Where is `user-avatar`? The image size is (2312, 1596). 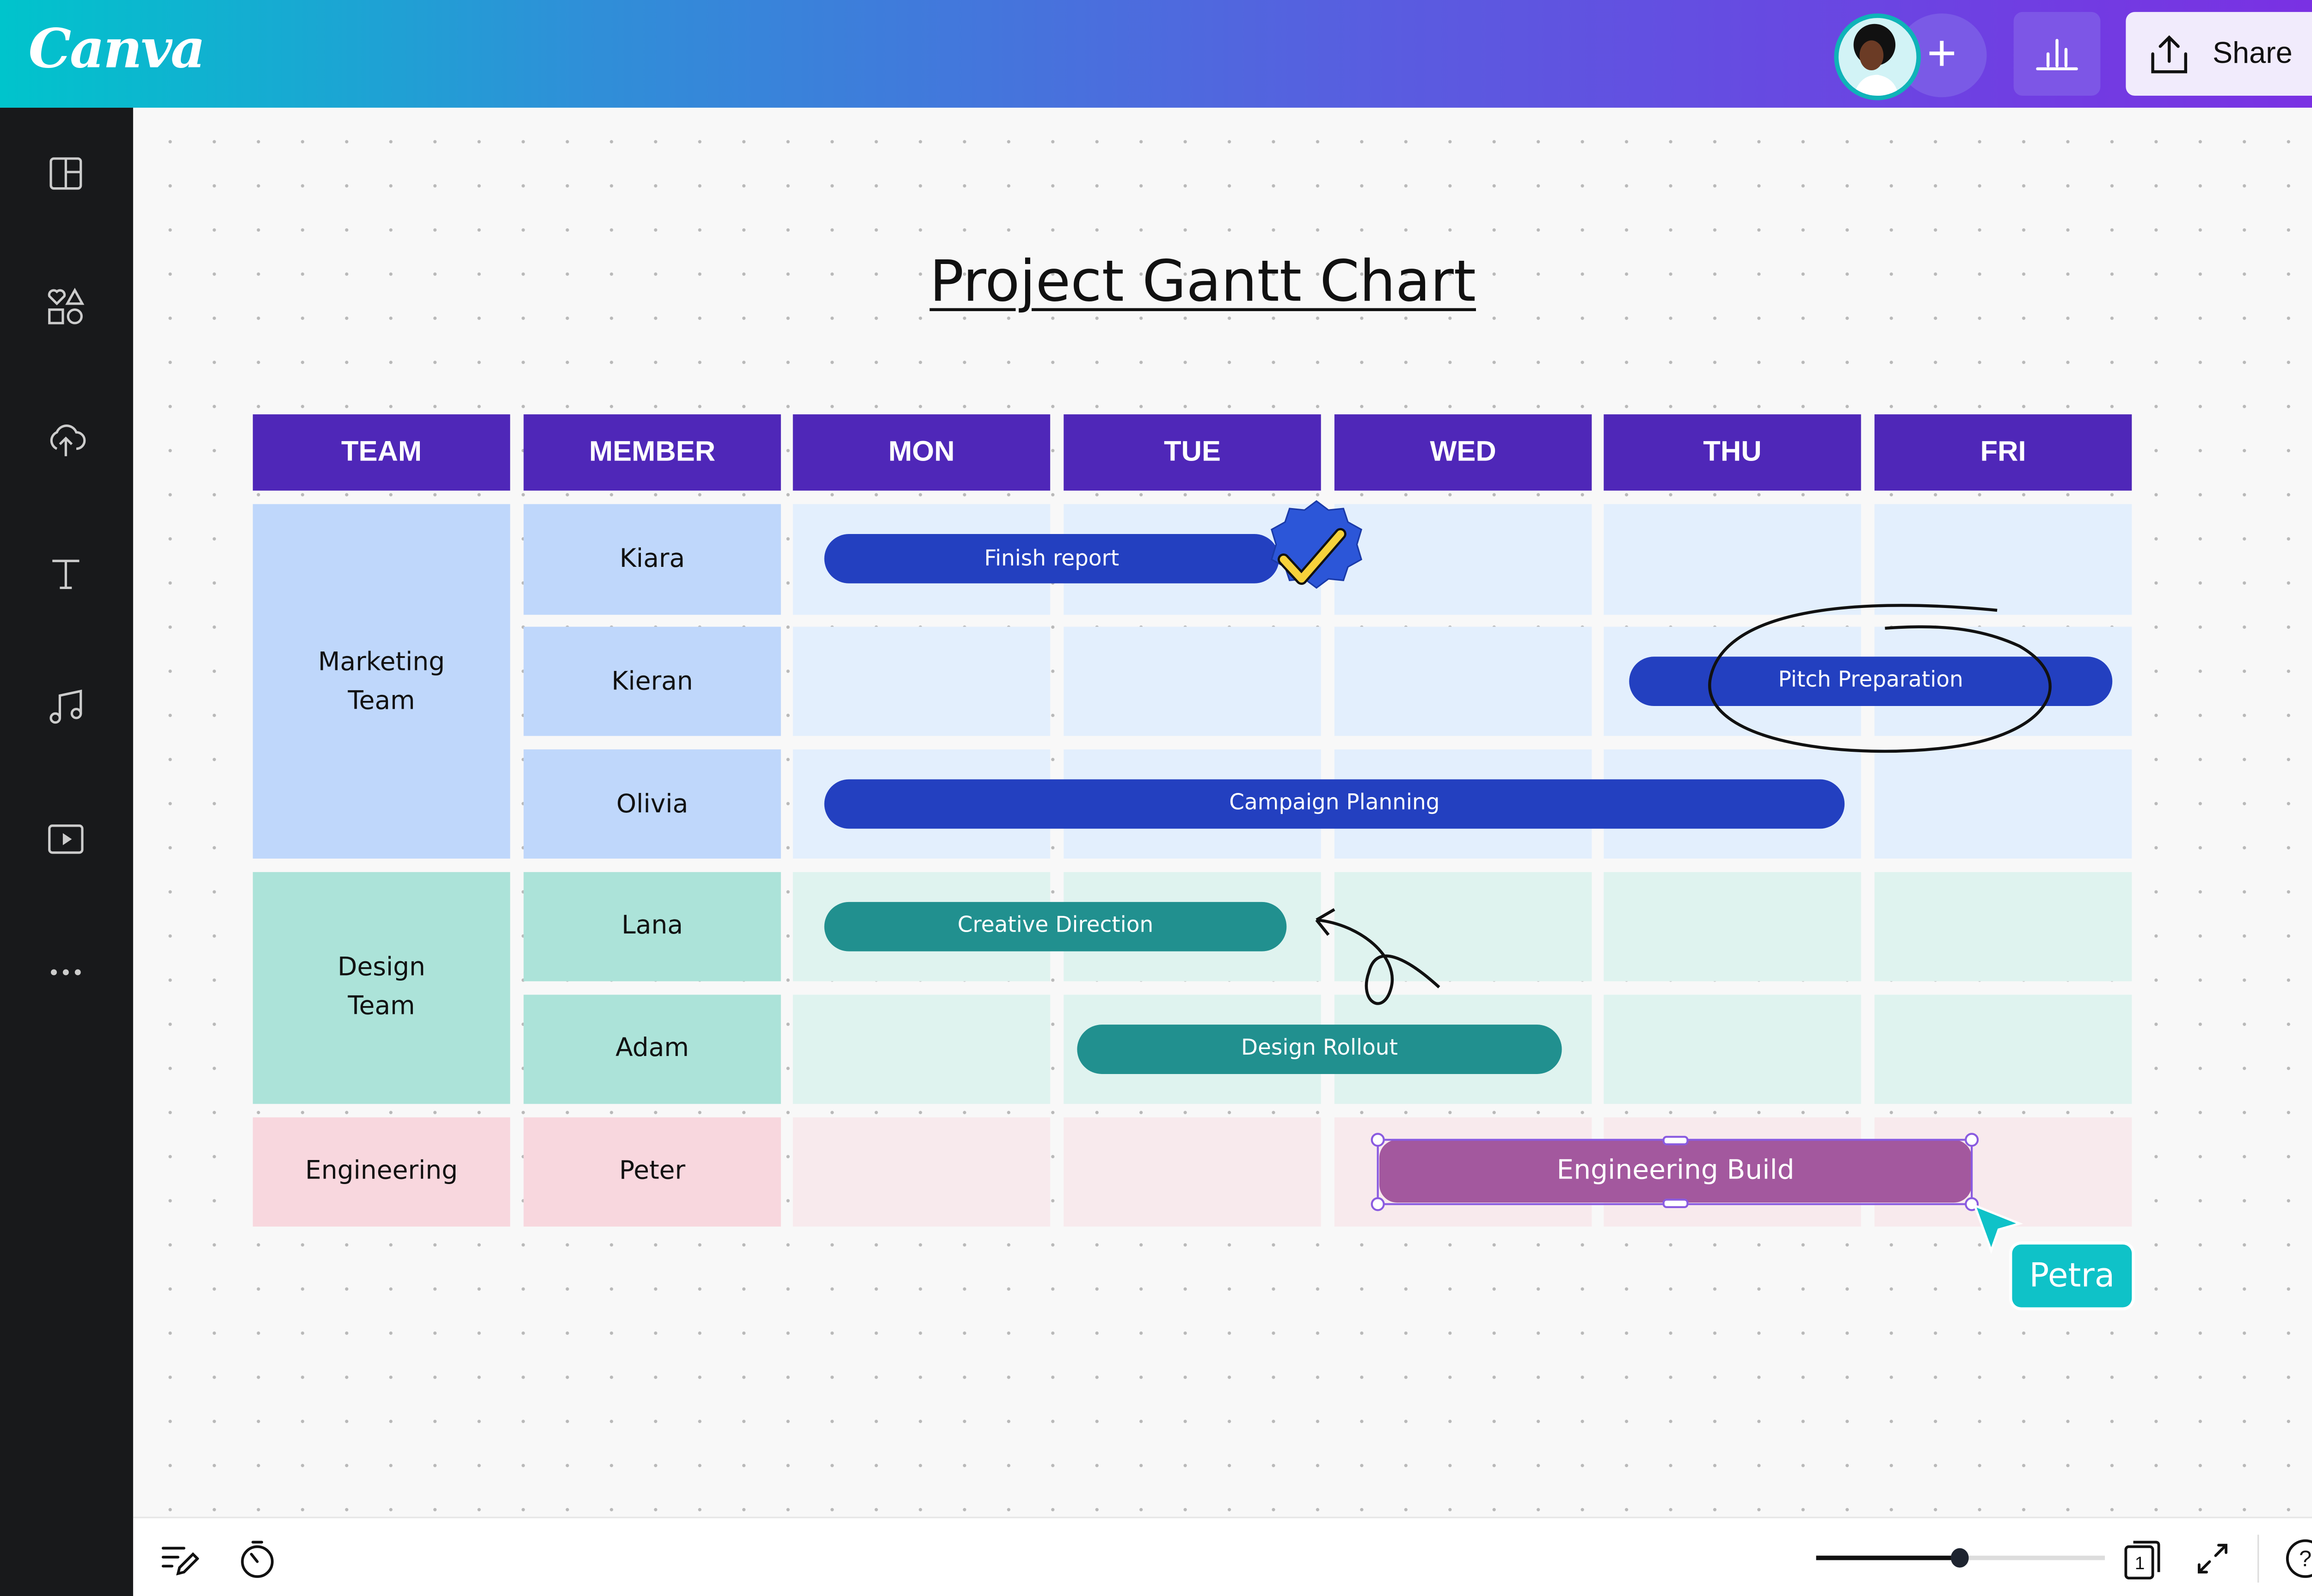
user-avatar is located at coordinates (1877, 56).